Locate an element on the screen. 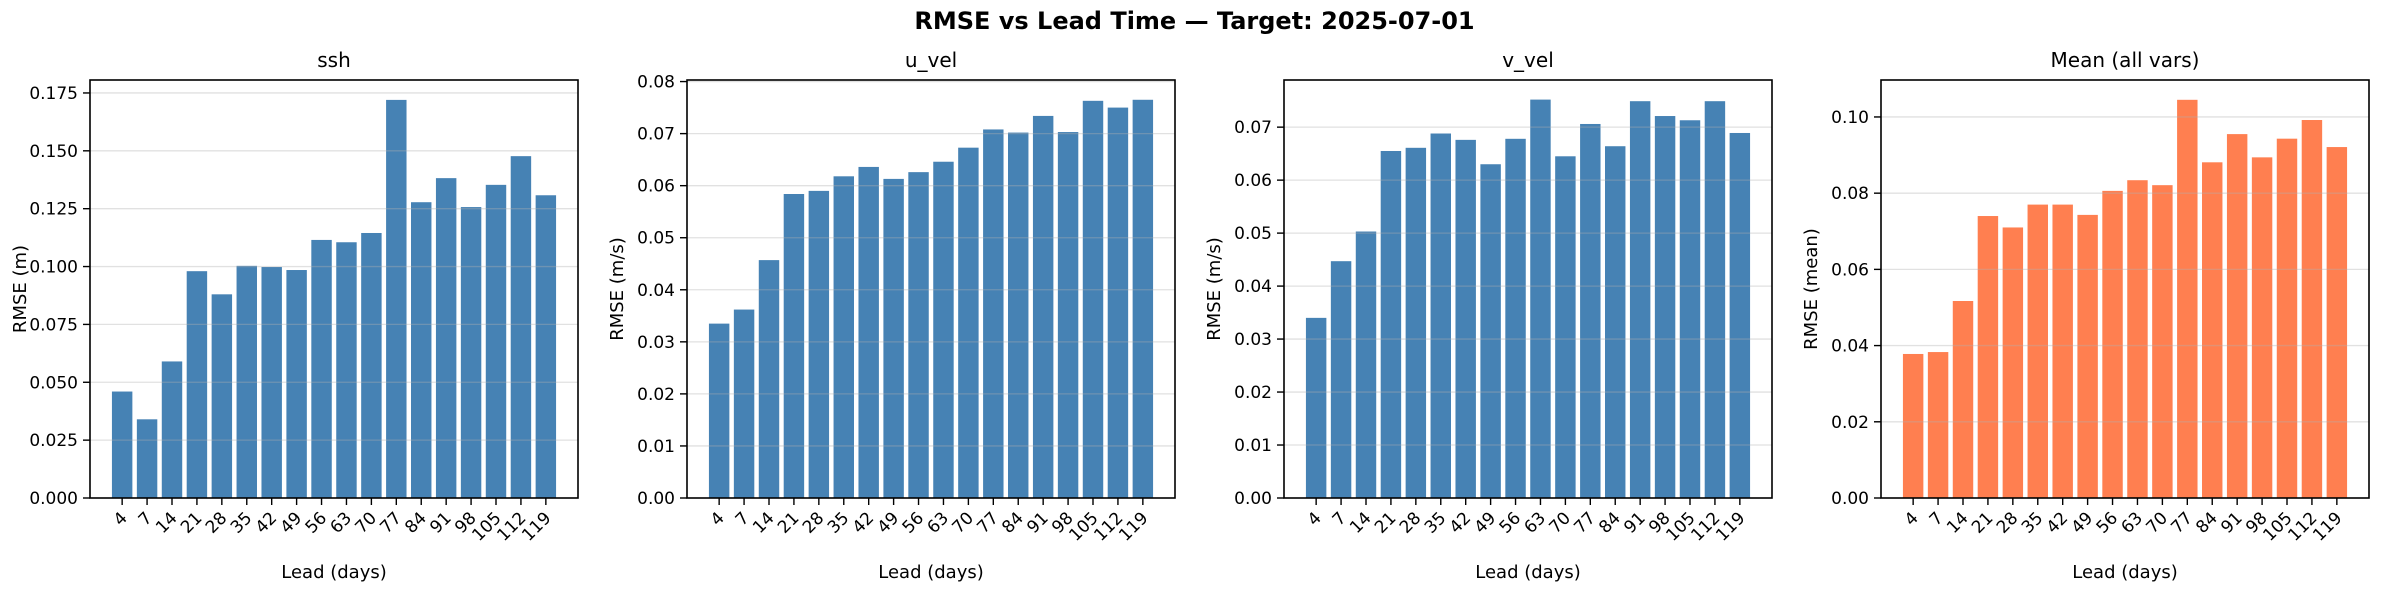 This screenshot has width=2389, height=595. y-tick-label: 0.050 is located at coordinates (53, 383).